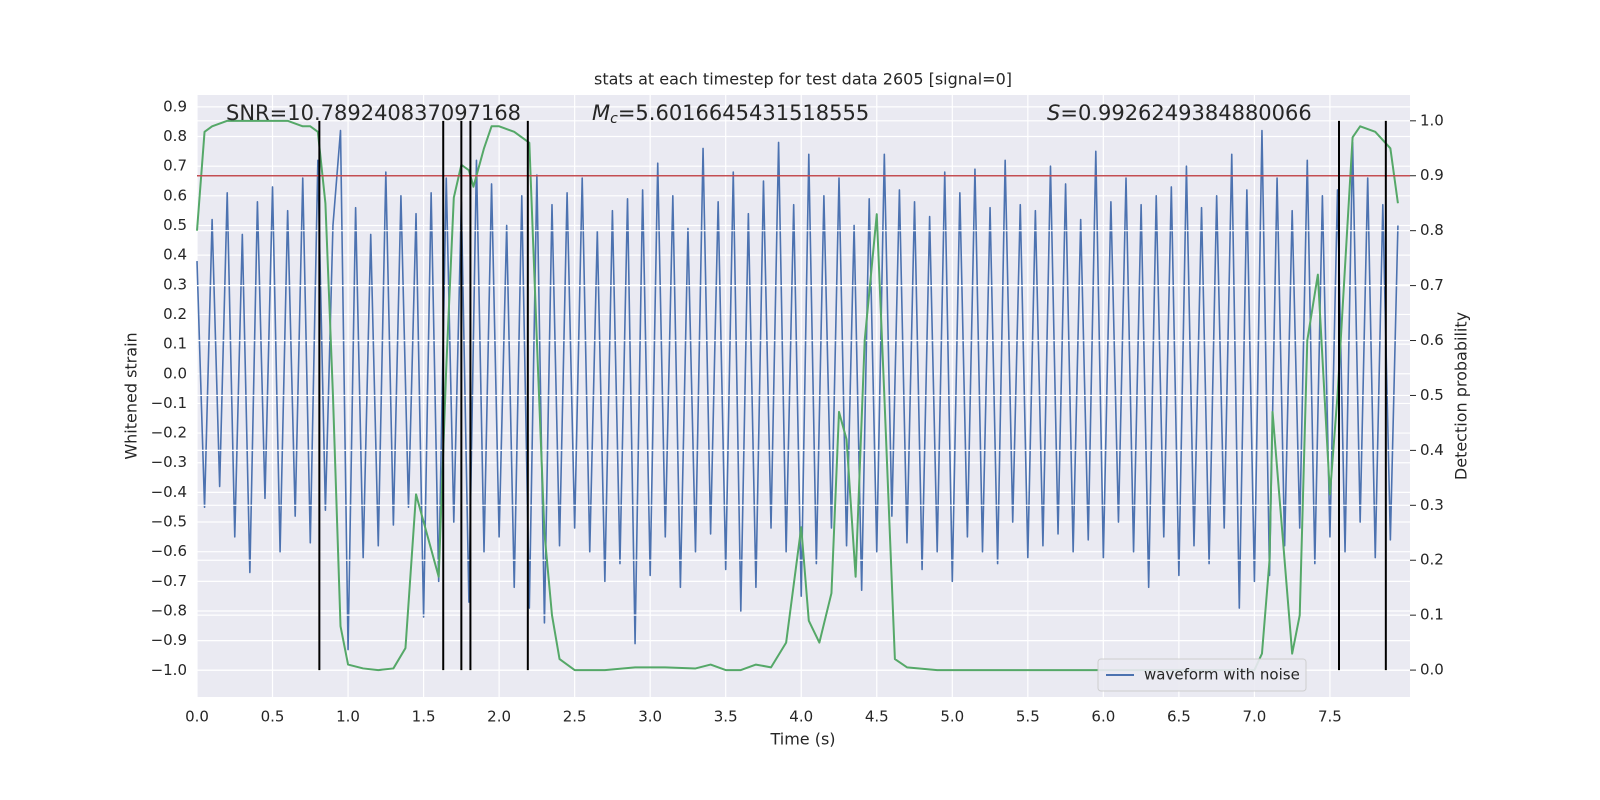  Describe the element at coordinates (601, 113) in the screenshot. I see `annotation-symbol: M` at that location.